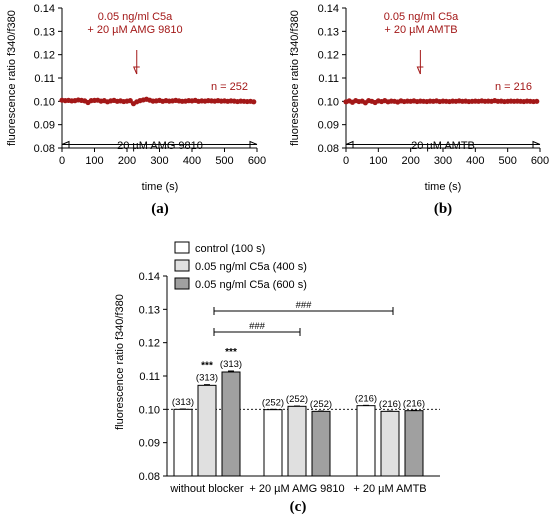 Image resolution: width=550 pixels, height=518 pixels. What do you see at coordinates (537, 101) in the screenshot?
I see `panel-b-data-point` at bounding box center [537, 101].